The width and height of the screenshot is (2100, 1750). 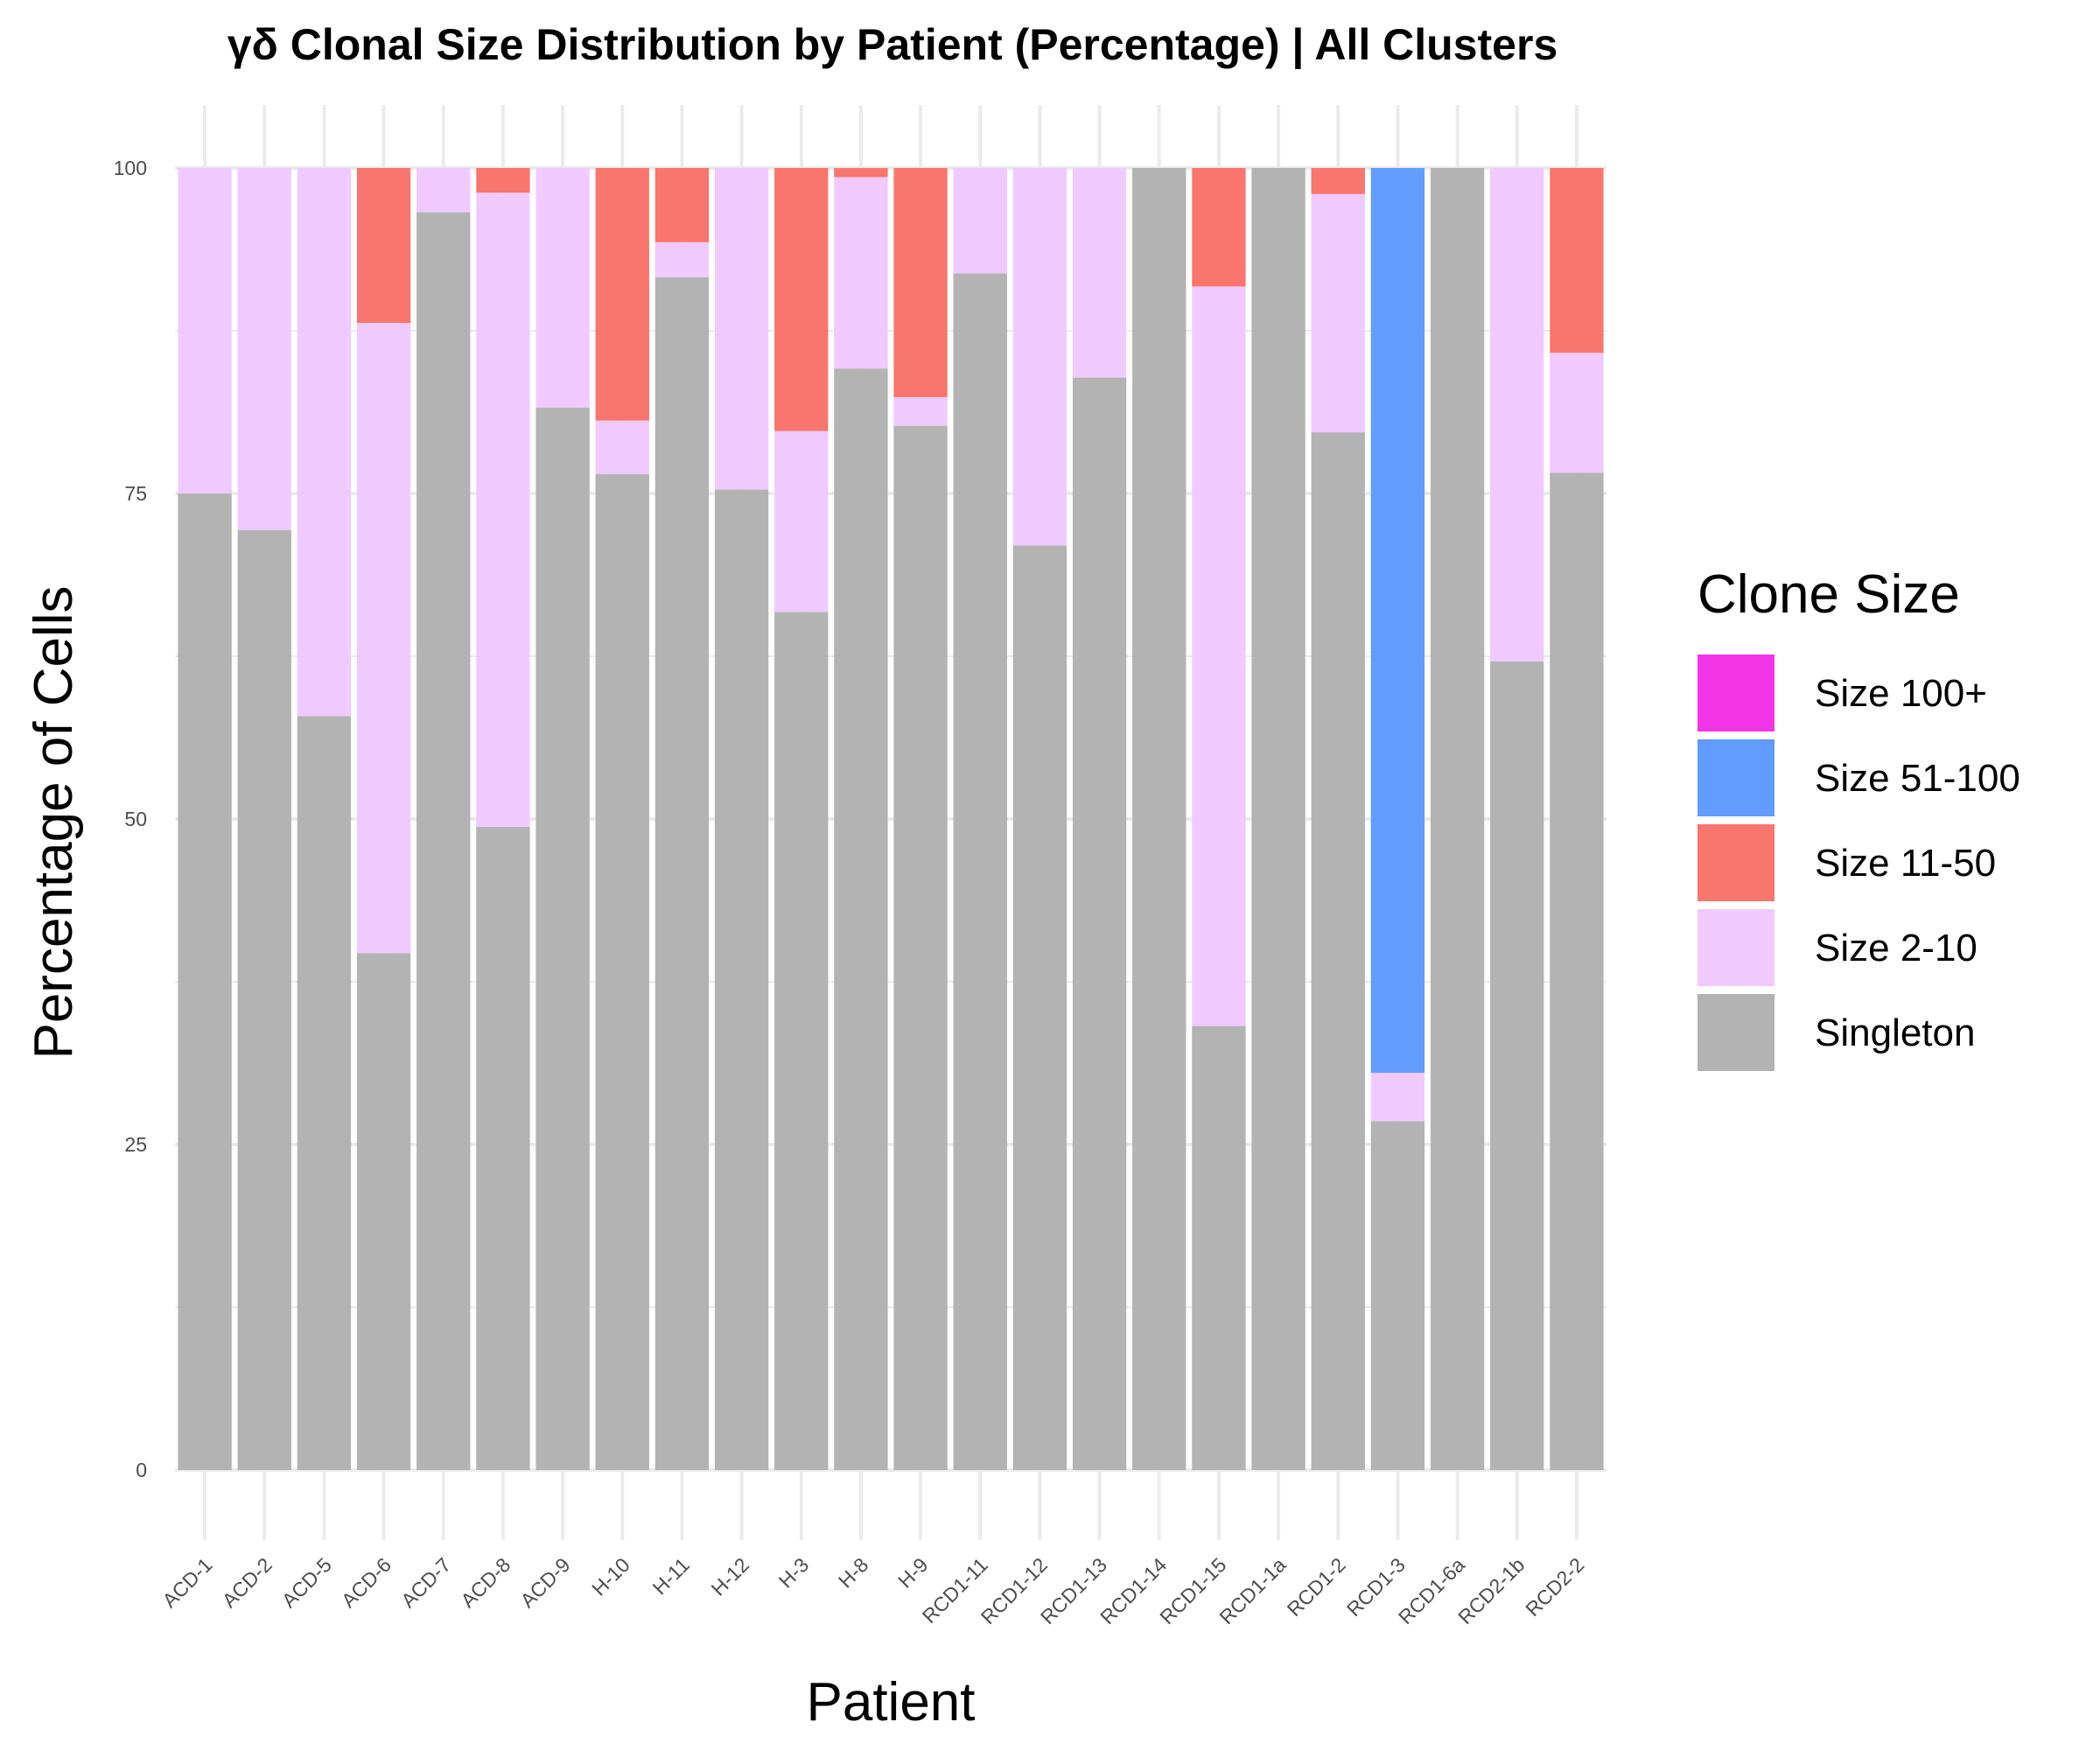 I want to click on y-tick-label: 75, so click(x=135, y=493).